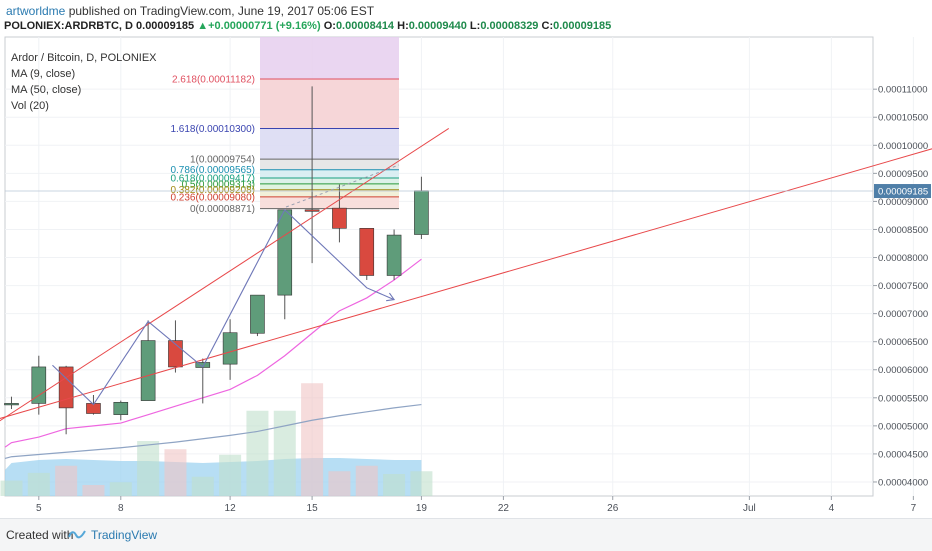  I want to click on up-triangle-icon: ▲, so click(203, 26).